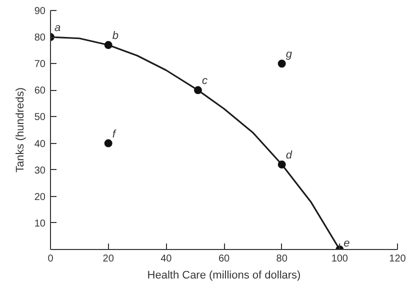 The height and width of the screenshot is (293, 419). What do you see at coordinates (40, 64) in the screenshot?
I see `y-tick-label: 70` at bounding box center [40, 64].